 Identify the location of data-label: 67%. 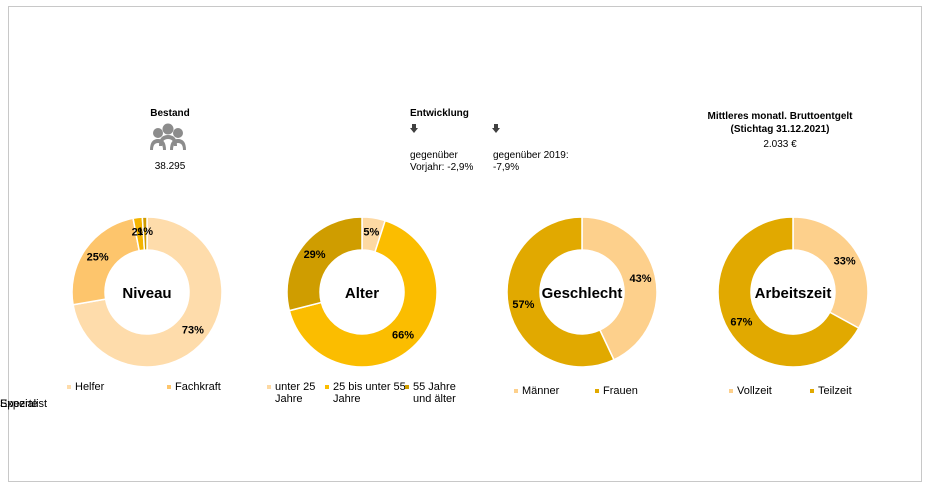
(741, 322).